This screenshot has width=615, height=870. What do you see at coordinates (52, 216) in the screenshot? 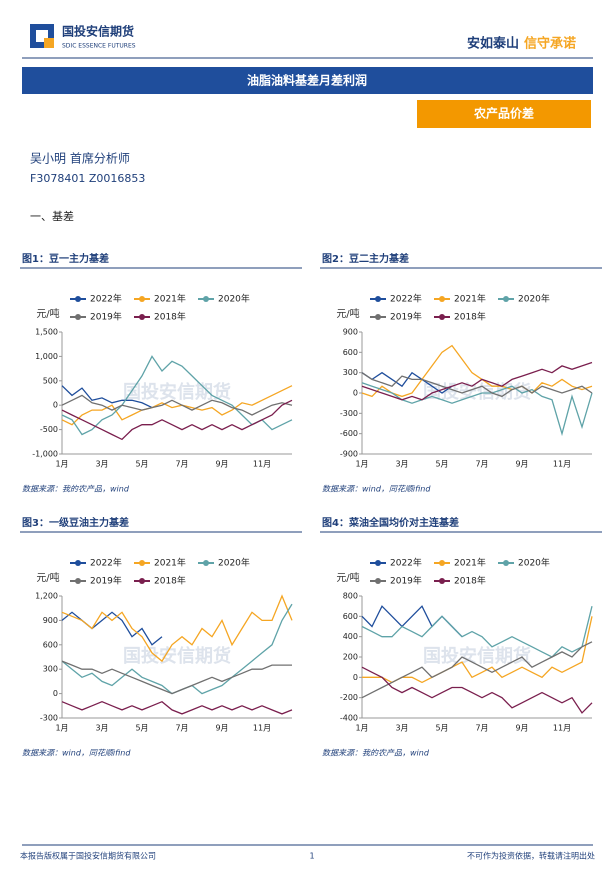
I see `section-heading: 一、基差` at bounding box center [52, 216].